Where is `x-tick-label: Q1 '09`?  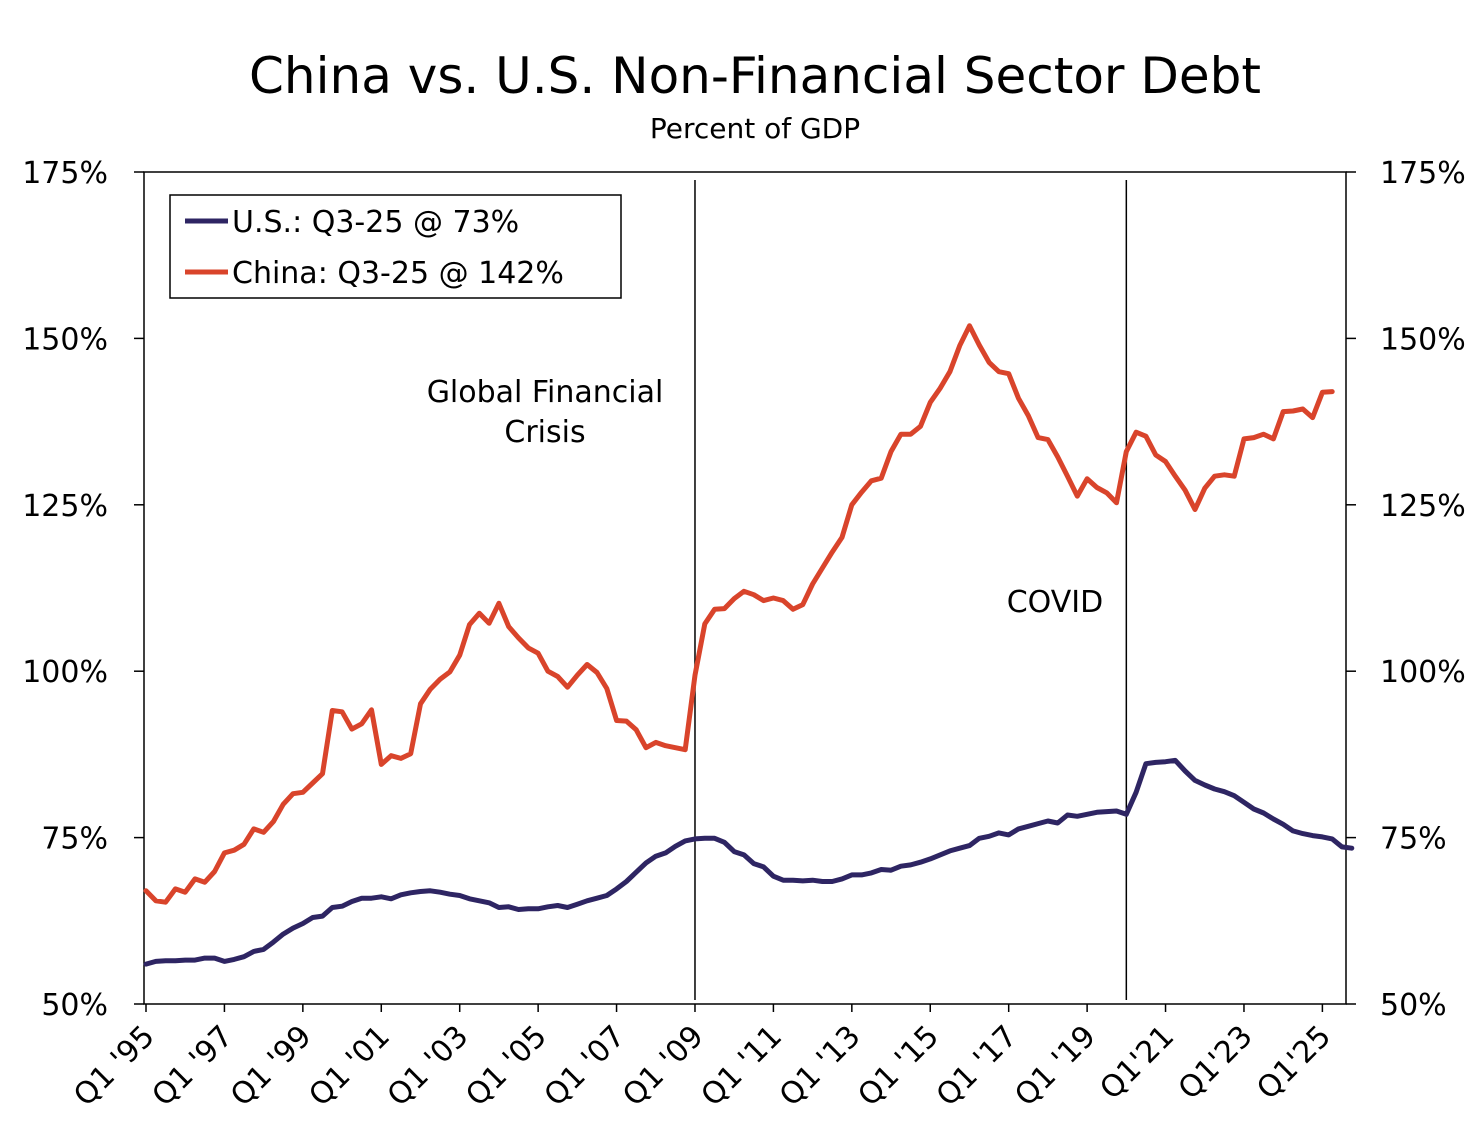
x-tick-label: Q1 '09 is located at coordinates (663, 1066).